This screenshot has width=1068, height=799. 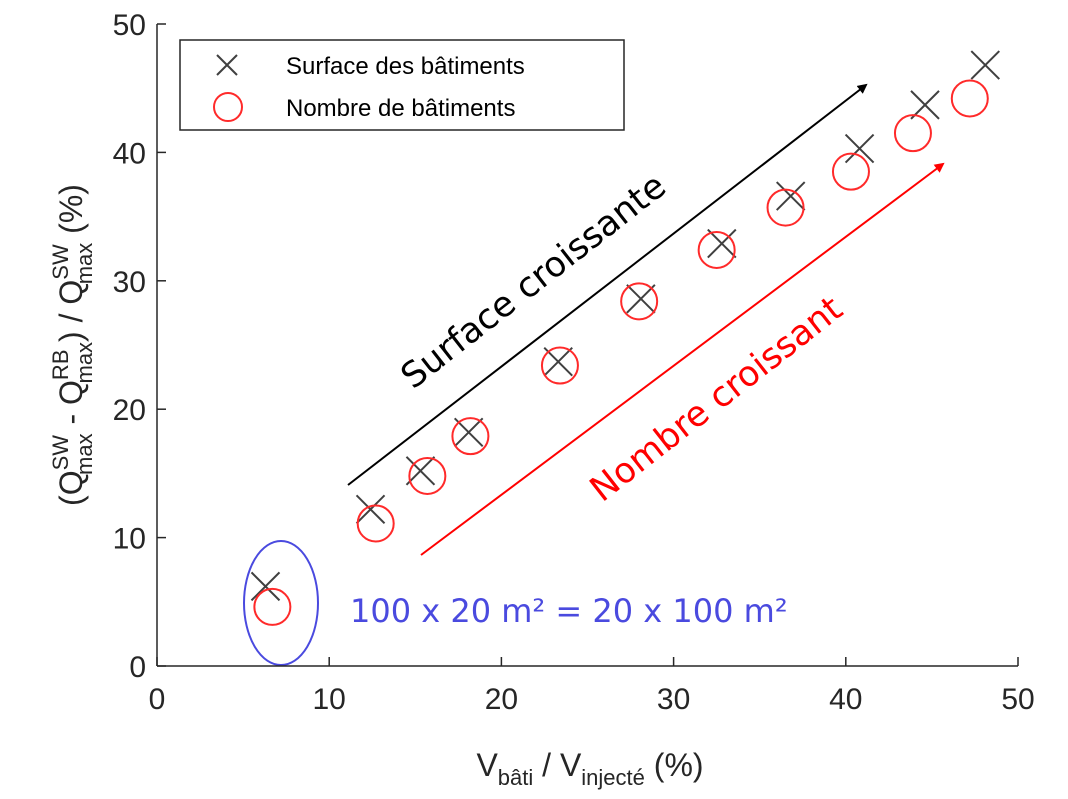 I want to click on annotation-nombre-croissant: Nombre croissant, so click(x=716, y=399).